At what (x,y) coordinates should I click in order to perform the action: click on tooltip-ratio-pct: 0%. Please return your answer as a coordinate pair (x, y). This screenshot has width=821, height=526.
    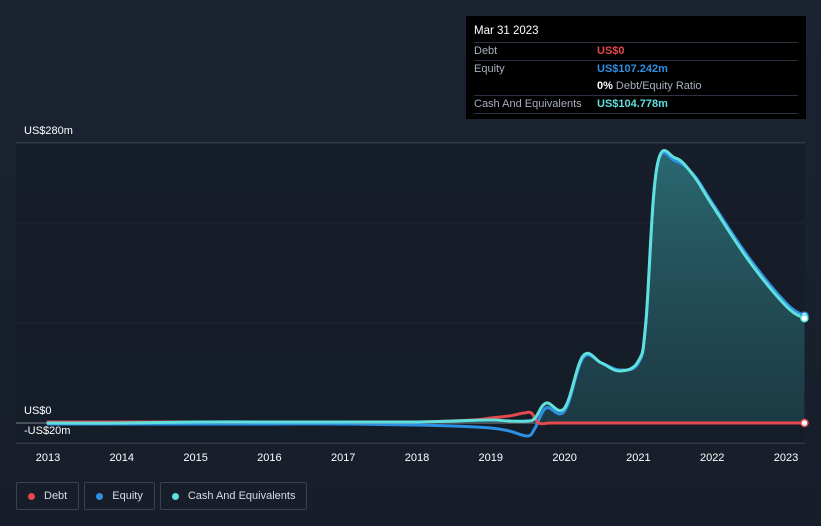
    Looking at the image, I should click on (605, 86).